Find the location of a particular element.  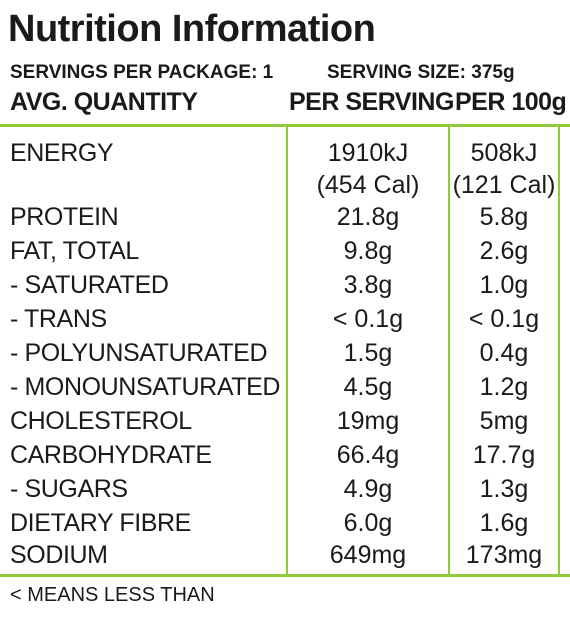

table-row: SODIUM 649mg 173mg is located at coordinates (285, 555).